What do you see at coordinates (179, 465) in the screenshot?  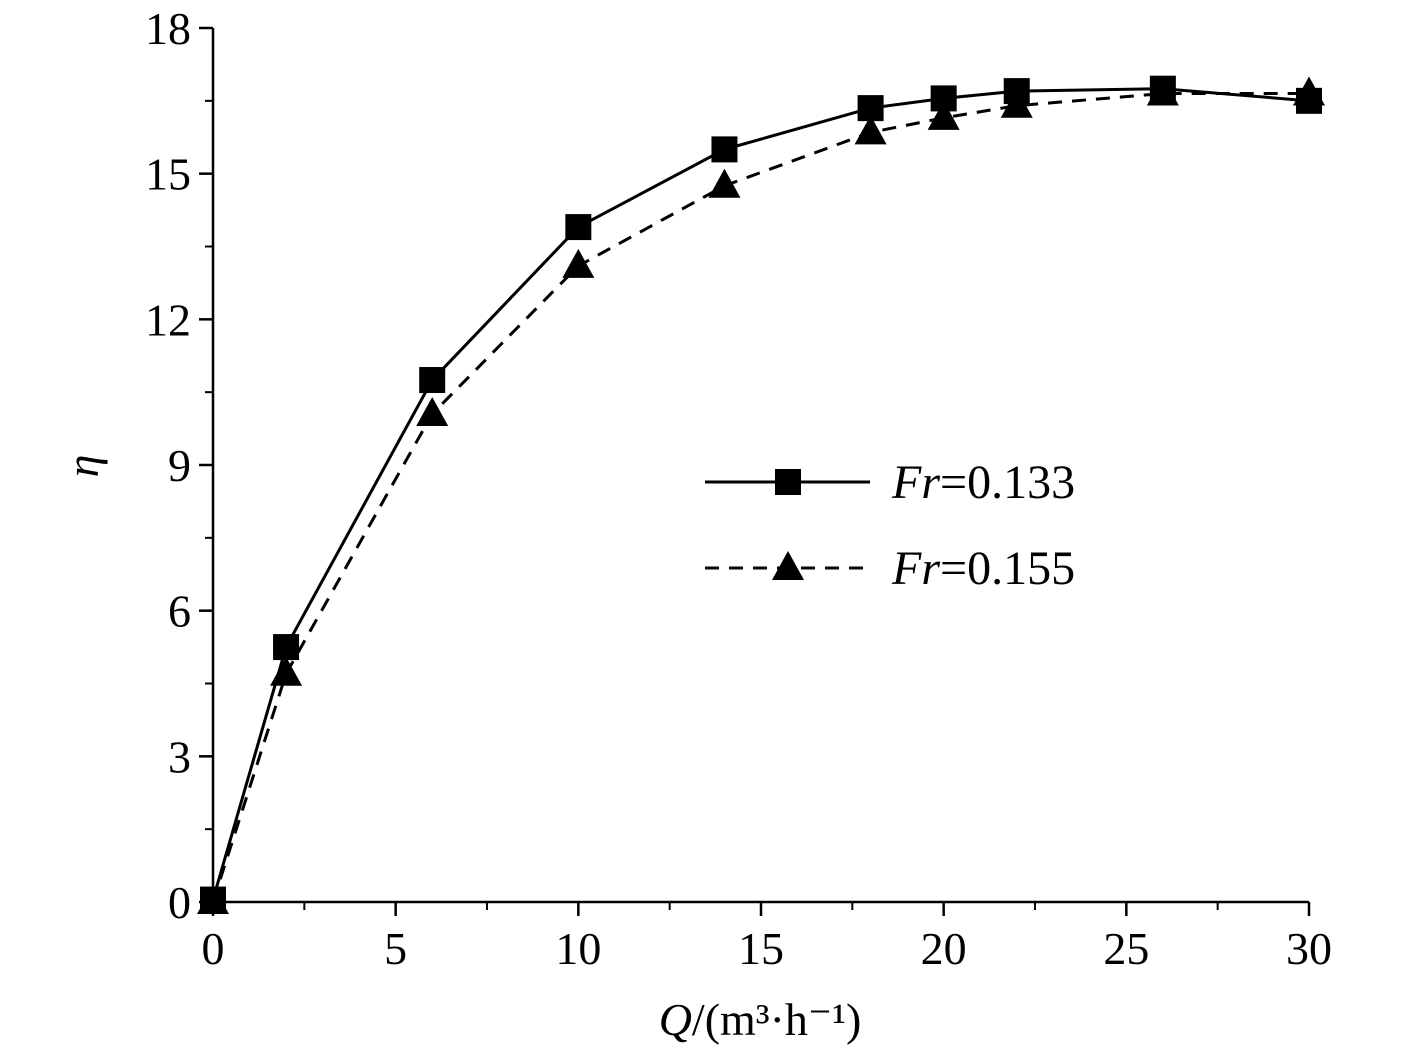 I see `y-tick-label: 9` at bounding box center [179, 465].